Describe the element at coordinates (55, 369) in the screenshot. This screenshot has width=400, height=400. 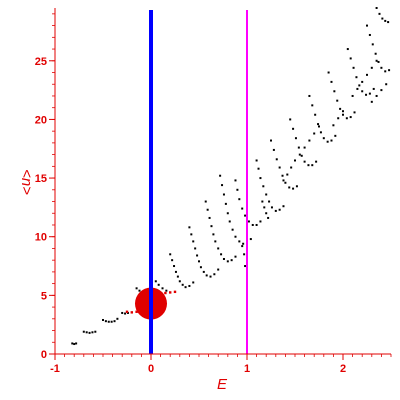
I see `x-tick-label: -1` at that location.